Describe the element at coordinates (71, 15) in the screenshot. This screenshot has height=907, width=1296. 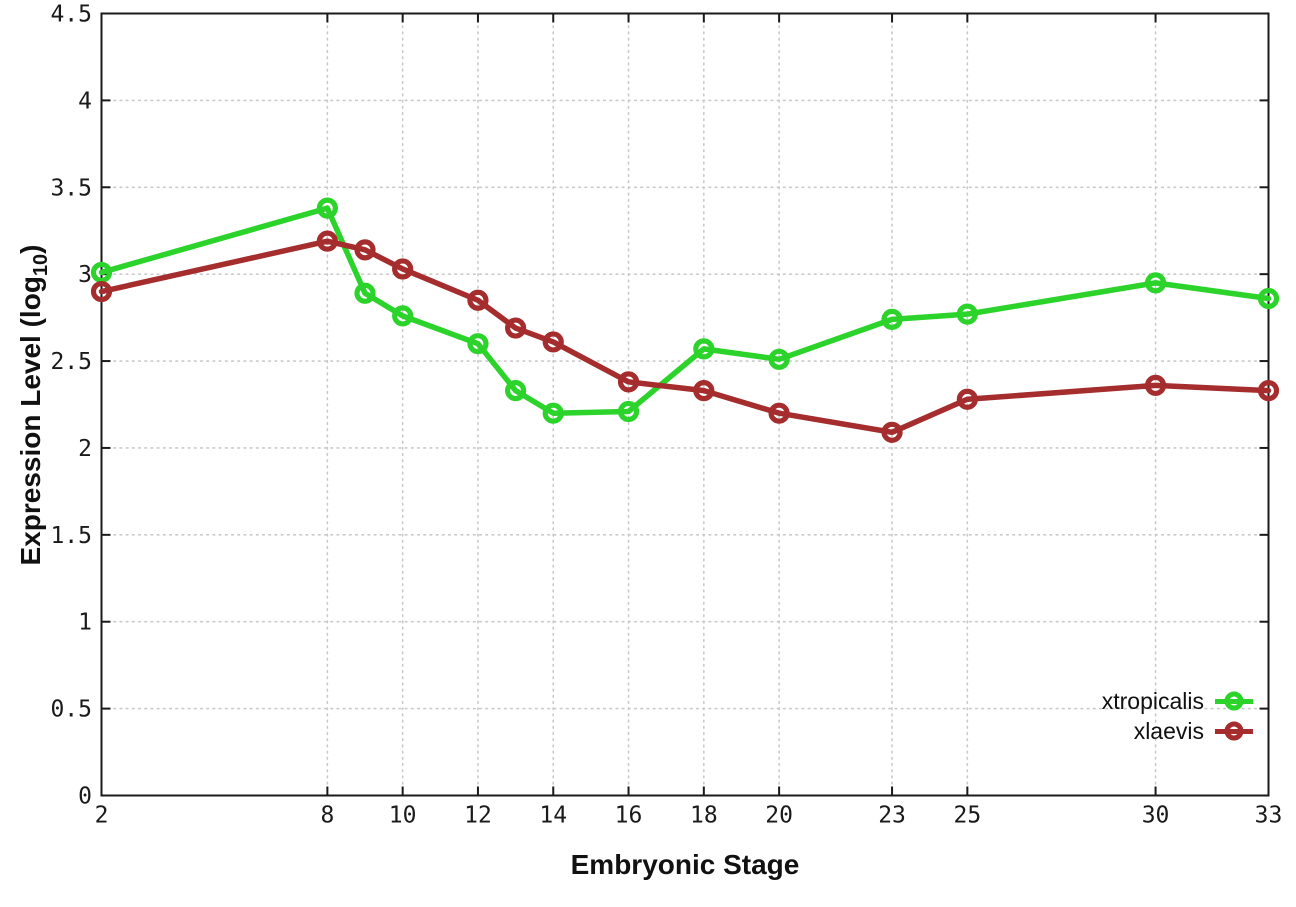
I see `y-tick-label: 4.5` at that location.